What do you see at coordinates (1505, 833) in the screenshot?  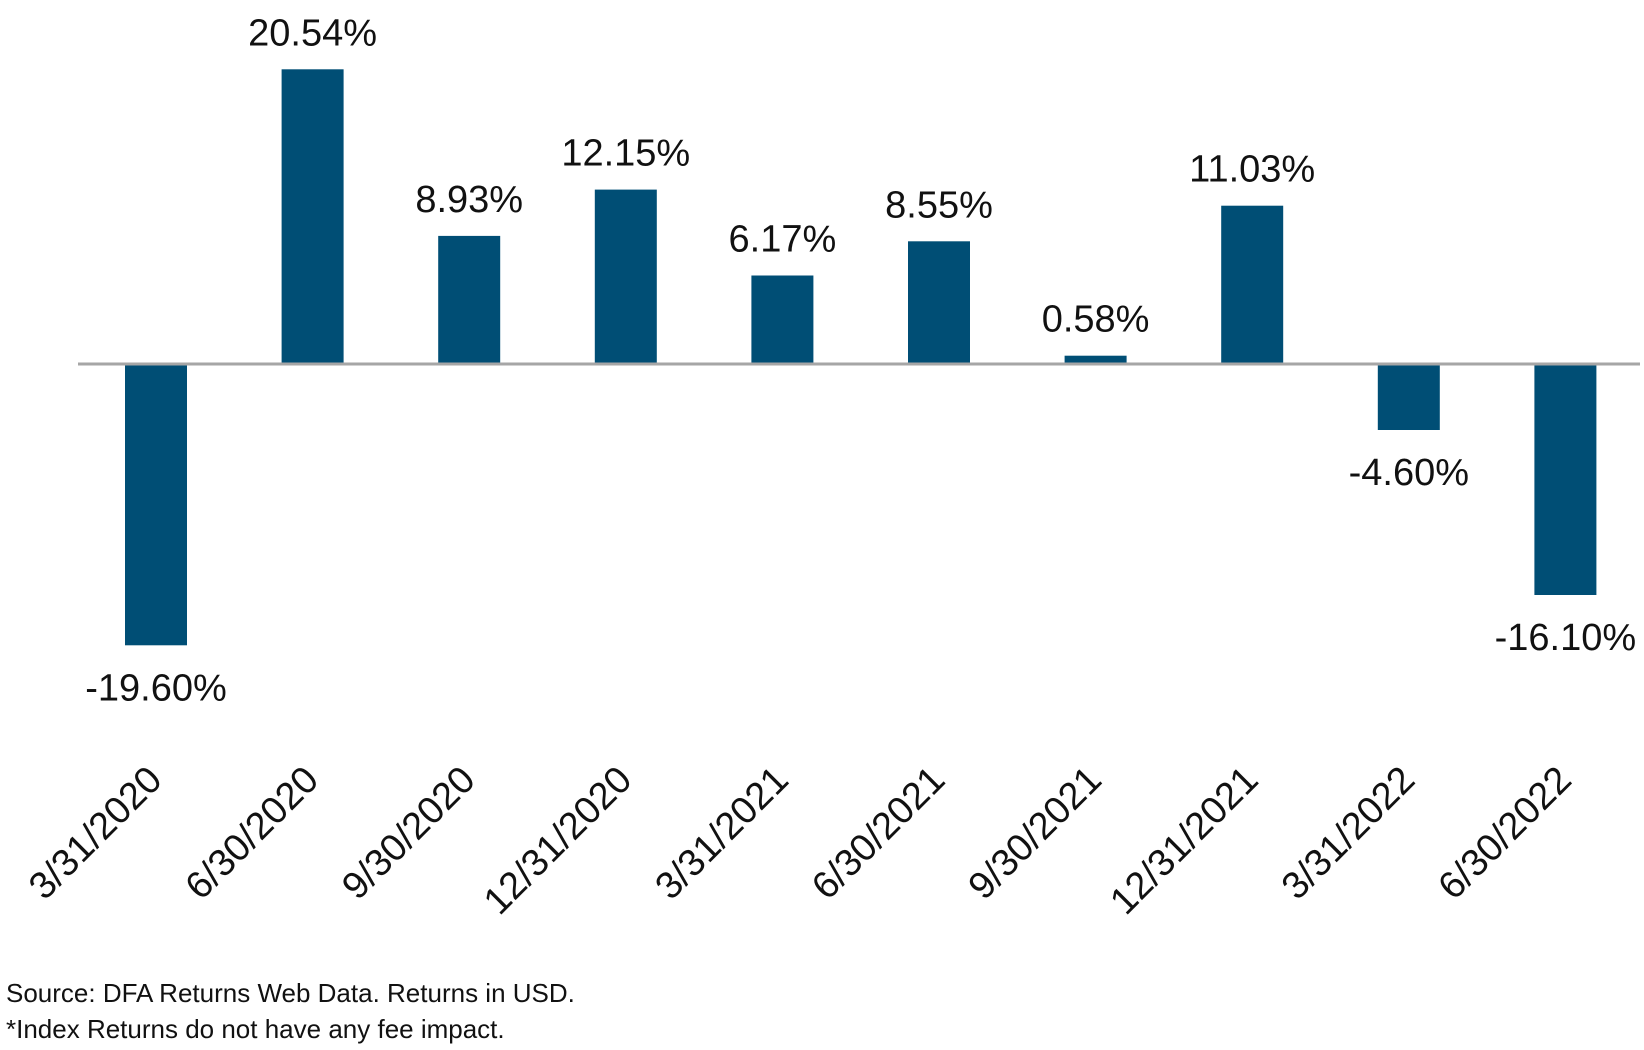 I see `x-tick-label: 6/30/2022` at bounding box center [1505, 833].